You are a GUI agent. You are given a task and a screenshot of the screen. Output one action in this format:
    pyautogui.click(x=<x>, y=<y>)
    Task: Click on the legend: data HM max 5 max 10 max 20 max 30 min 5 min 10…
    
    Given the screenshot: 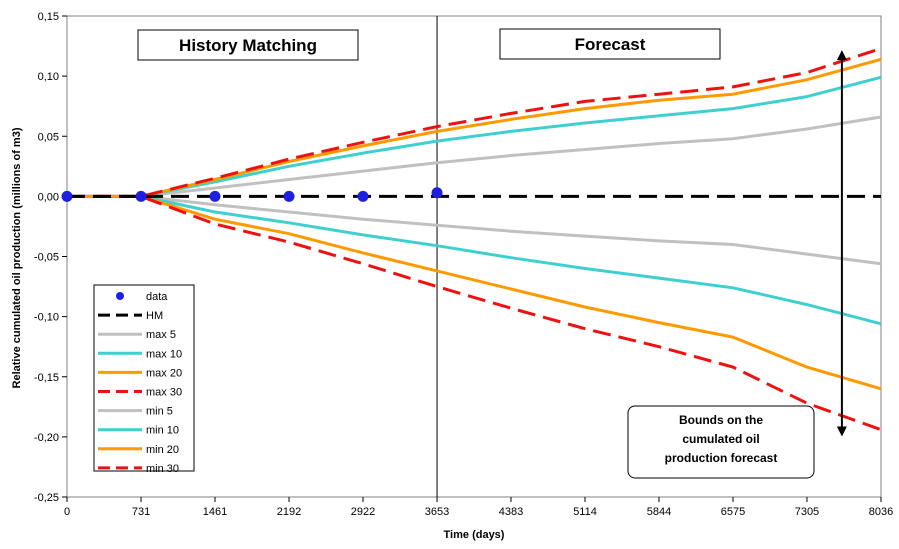 What is the action you would take?
    pyautogui.click(x=144, y=379)
    